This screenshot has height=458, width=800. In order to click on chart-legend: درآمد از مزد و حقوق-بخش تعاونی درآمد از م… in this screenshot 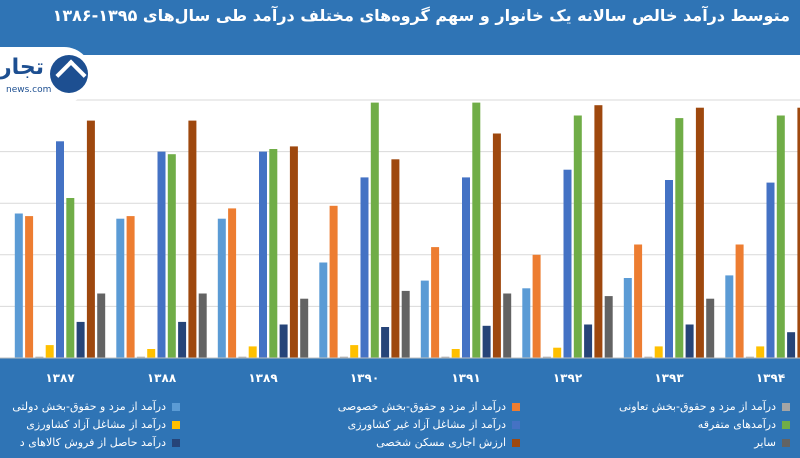, I will do `click(400, 425)`.